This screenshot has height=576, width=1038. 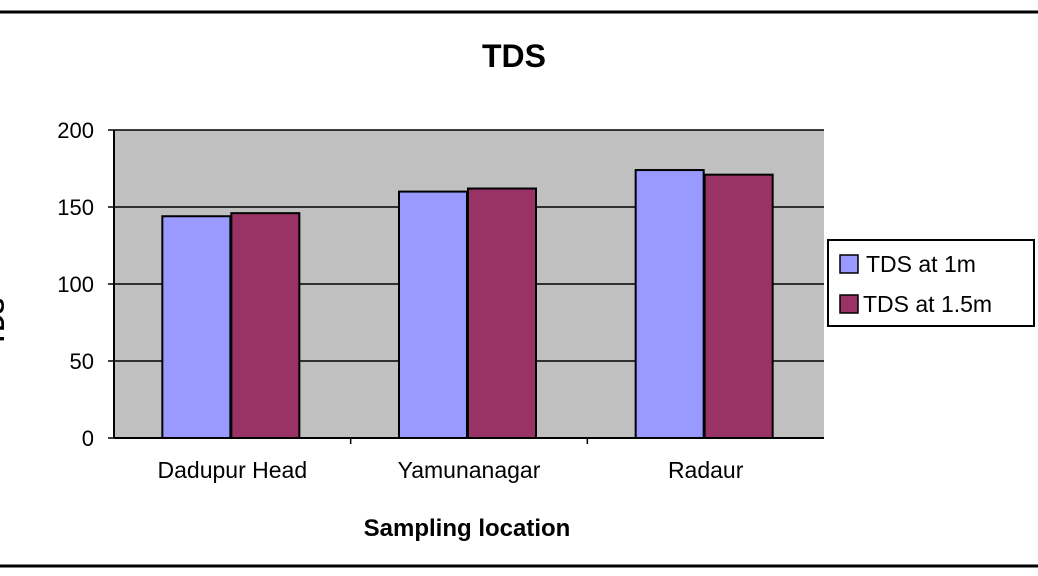 What do you see at coordinates (849, 304) in the screenshot?
I see `legend-swatch-tds-1-5m` at bounding box center [849, 304].